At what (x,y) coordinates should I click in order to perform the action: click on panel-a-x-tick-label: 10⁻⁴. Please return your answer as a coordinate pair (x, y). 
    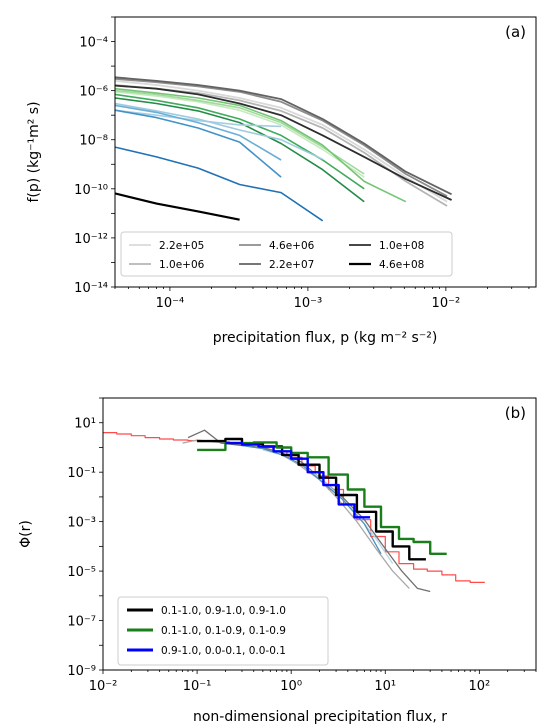
    Looking at the image, I should click on (170, 303).